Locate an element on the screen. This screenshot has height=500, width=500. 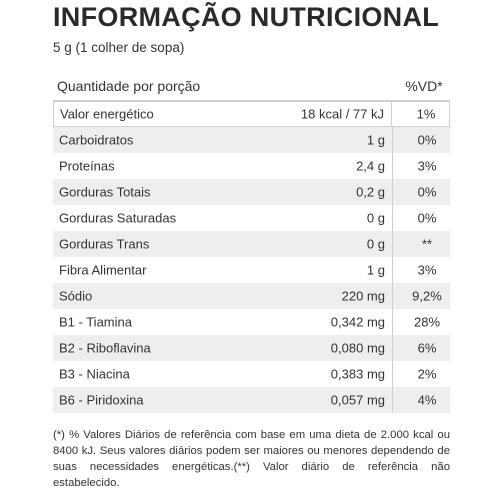
quantity-header: Quantidade por porção is located at coordinates (129, 86).